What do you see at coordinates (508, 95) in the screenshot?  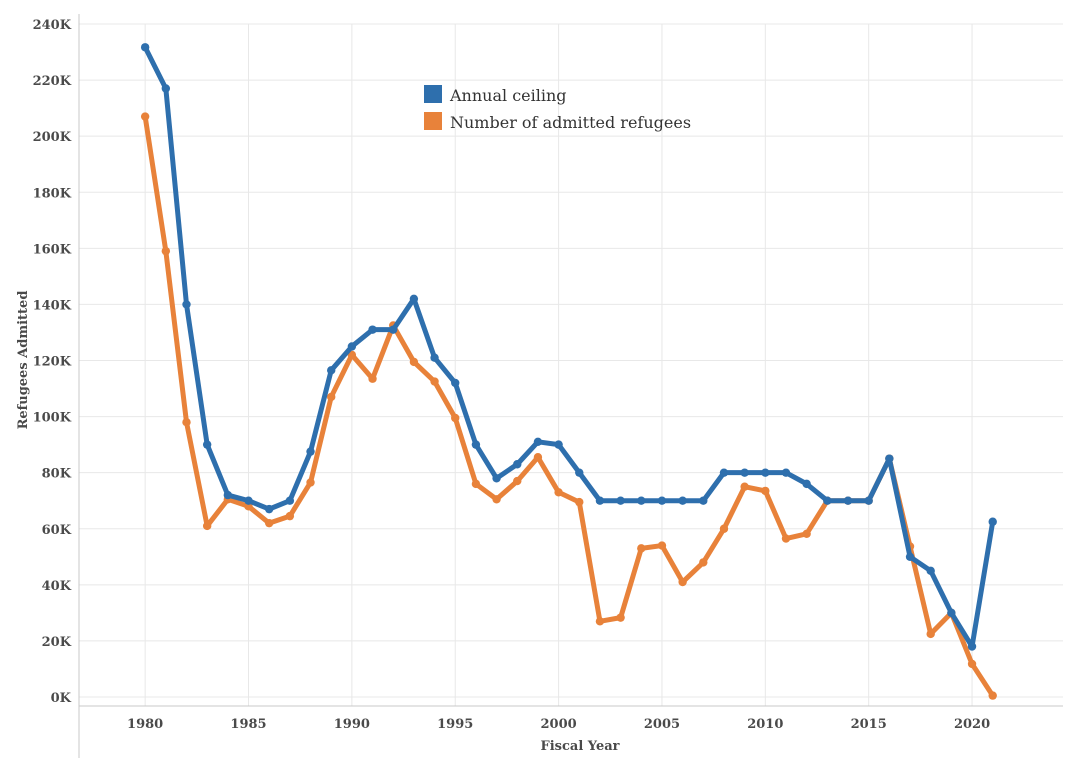 I see `legend-label-annual-ceiling: Annual ceiling` at bounding box center [508, 95].